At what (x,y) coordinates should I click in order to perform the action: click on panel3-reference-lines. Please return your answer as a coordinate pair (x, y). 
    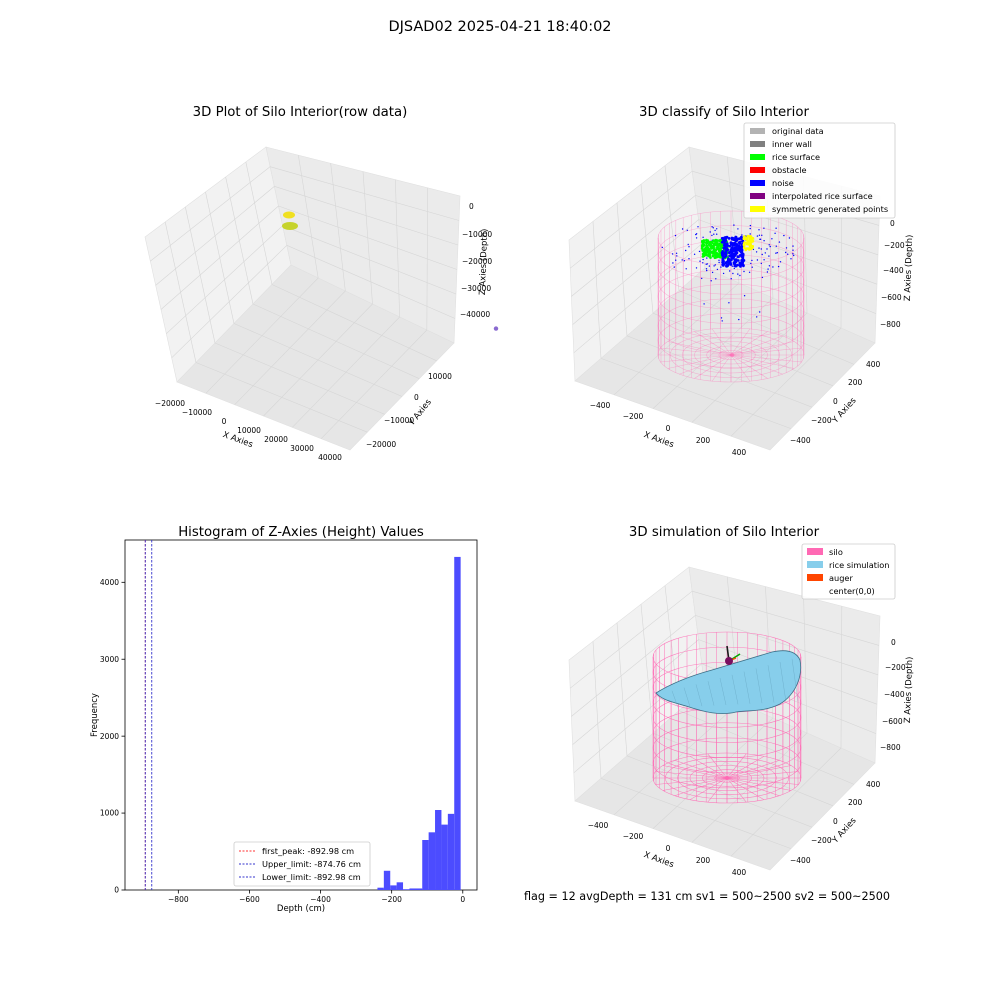
    Looking at the image, I should click on (148, 715).